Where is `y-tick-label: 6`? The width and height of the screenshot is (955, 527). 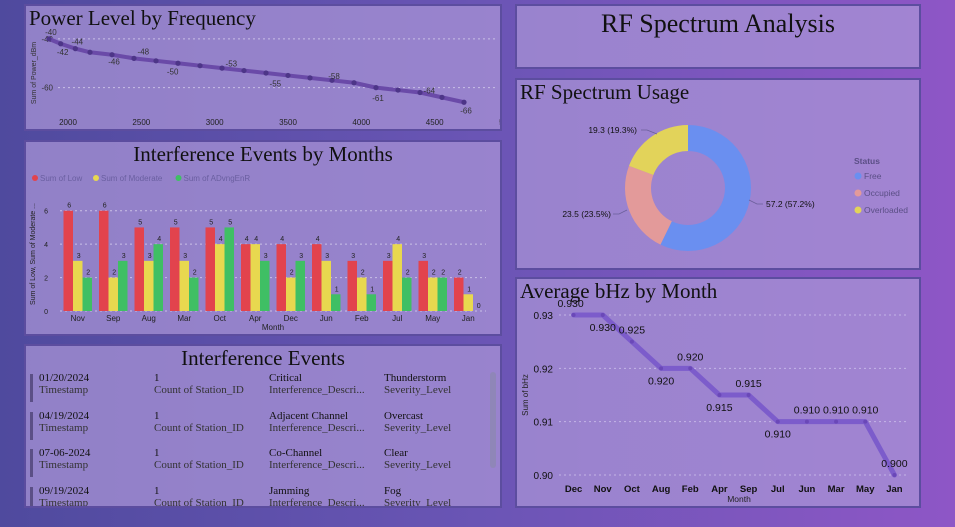 y-tick-label: 6 is located at coordinates (46, 212).